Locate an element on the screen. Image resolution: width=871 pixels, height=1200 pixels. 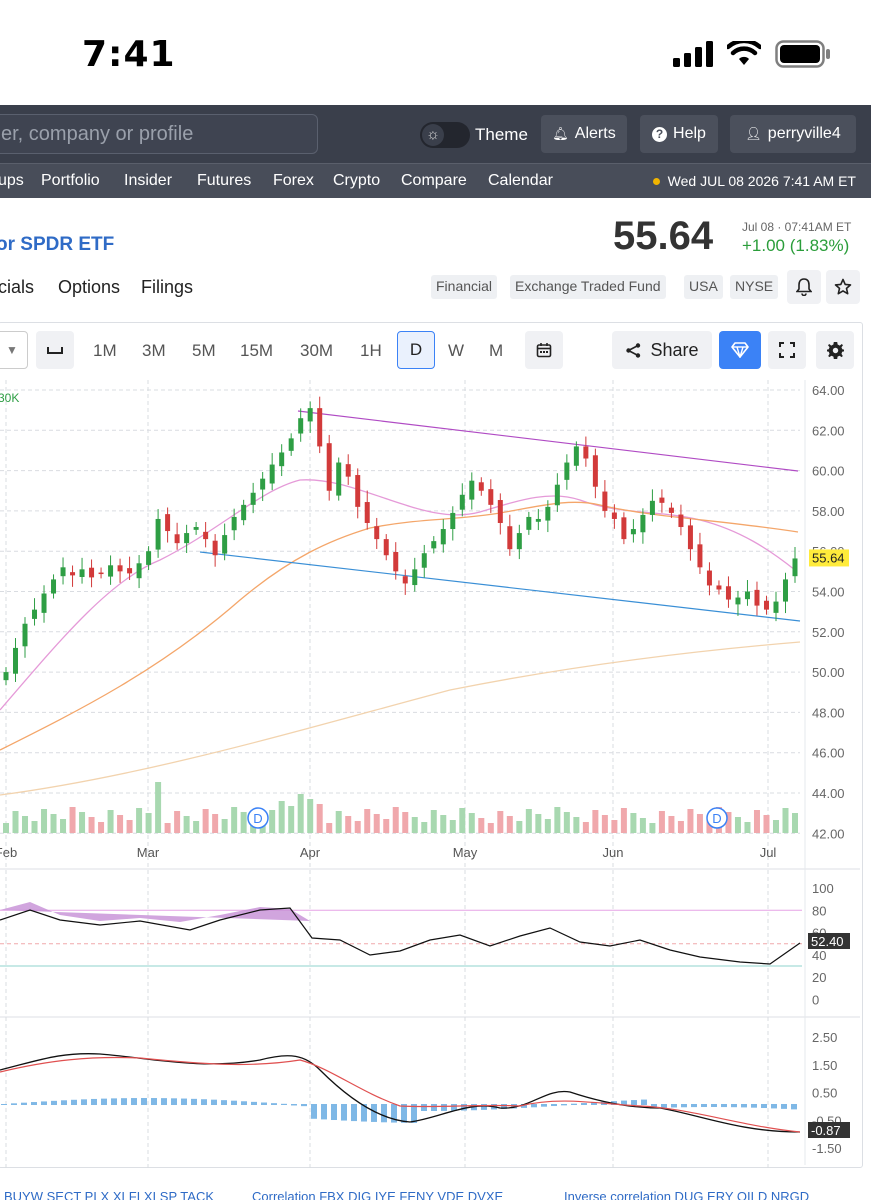
macd-tick-label: 0.50 is located at coordinates (824, 1093).